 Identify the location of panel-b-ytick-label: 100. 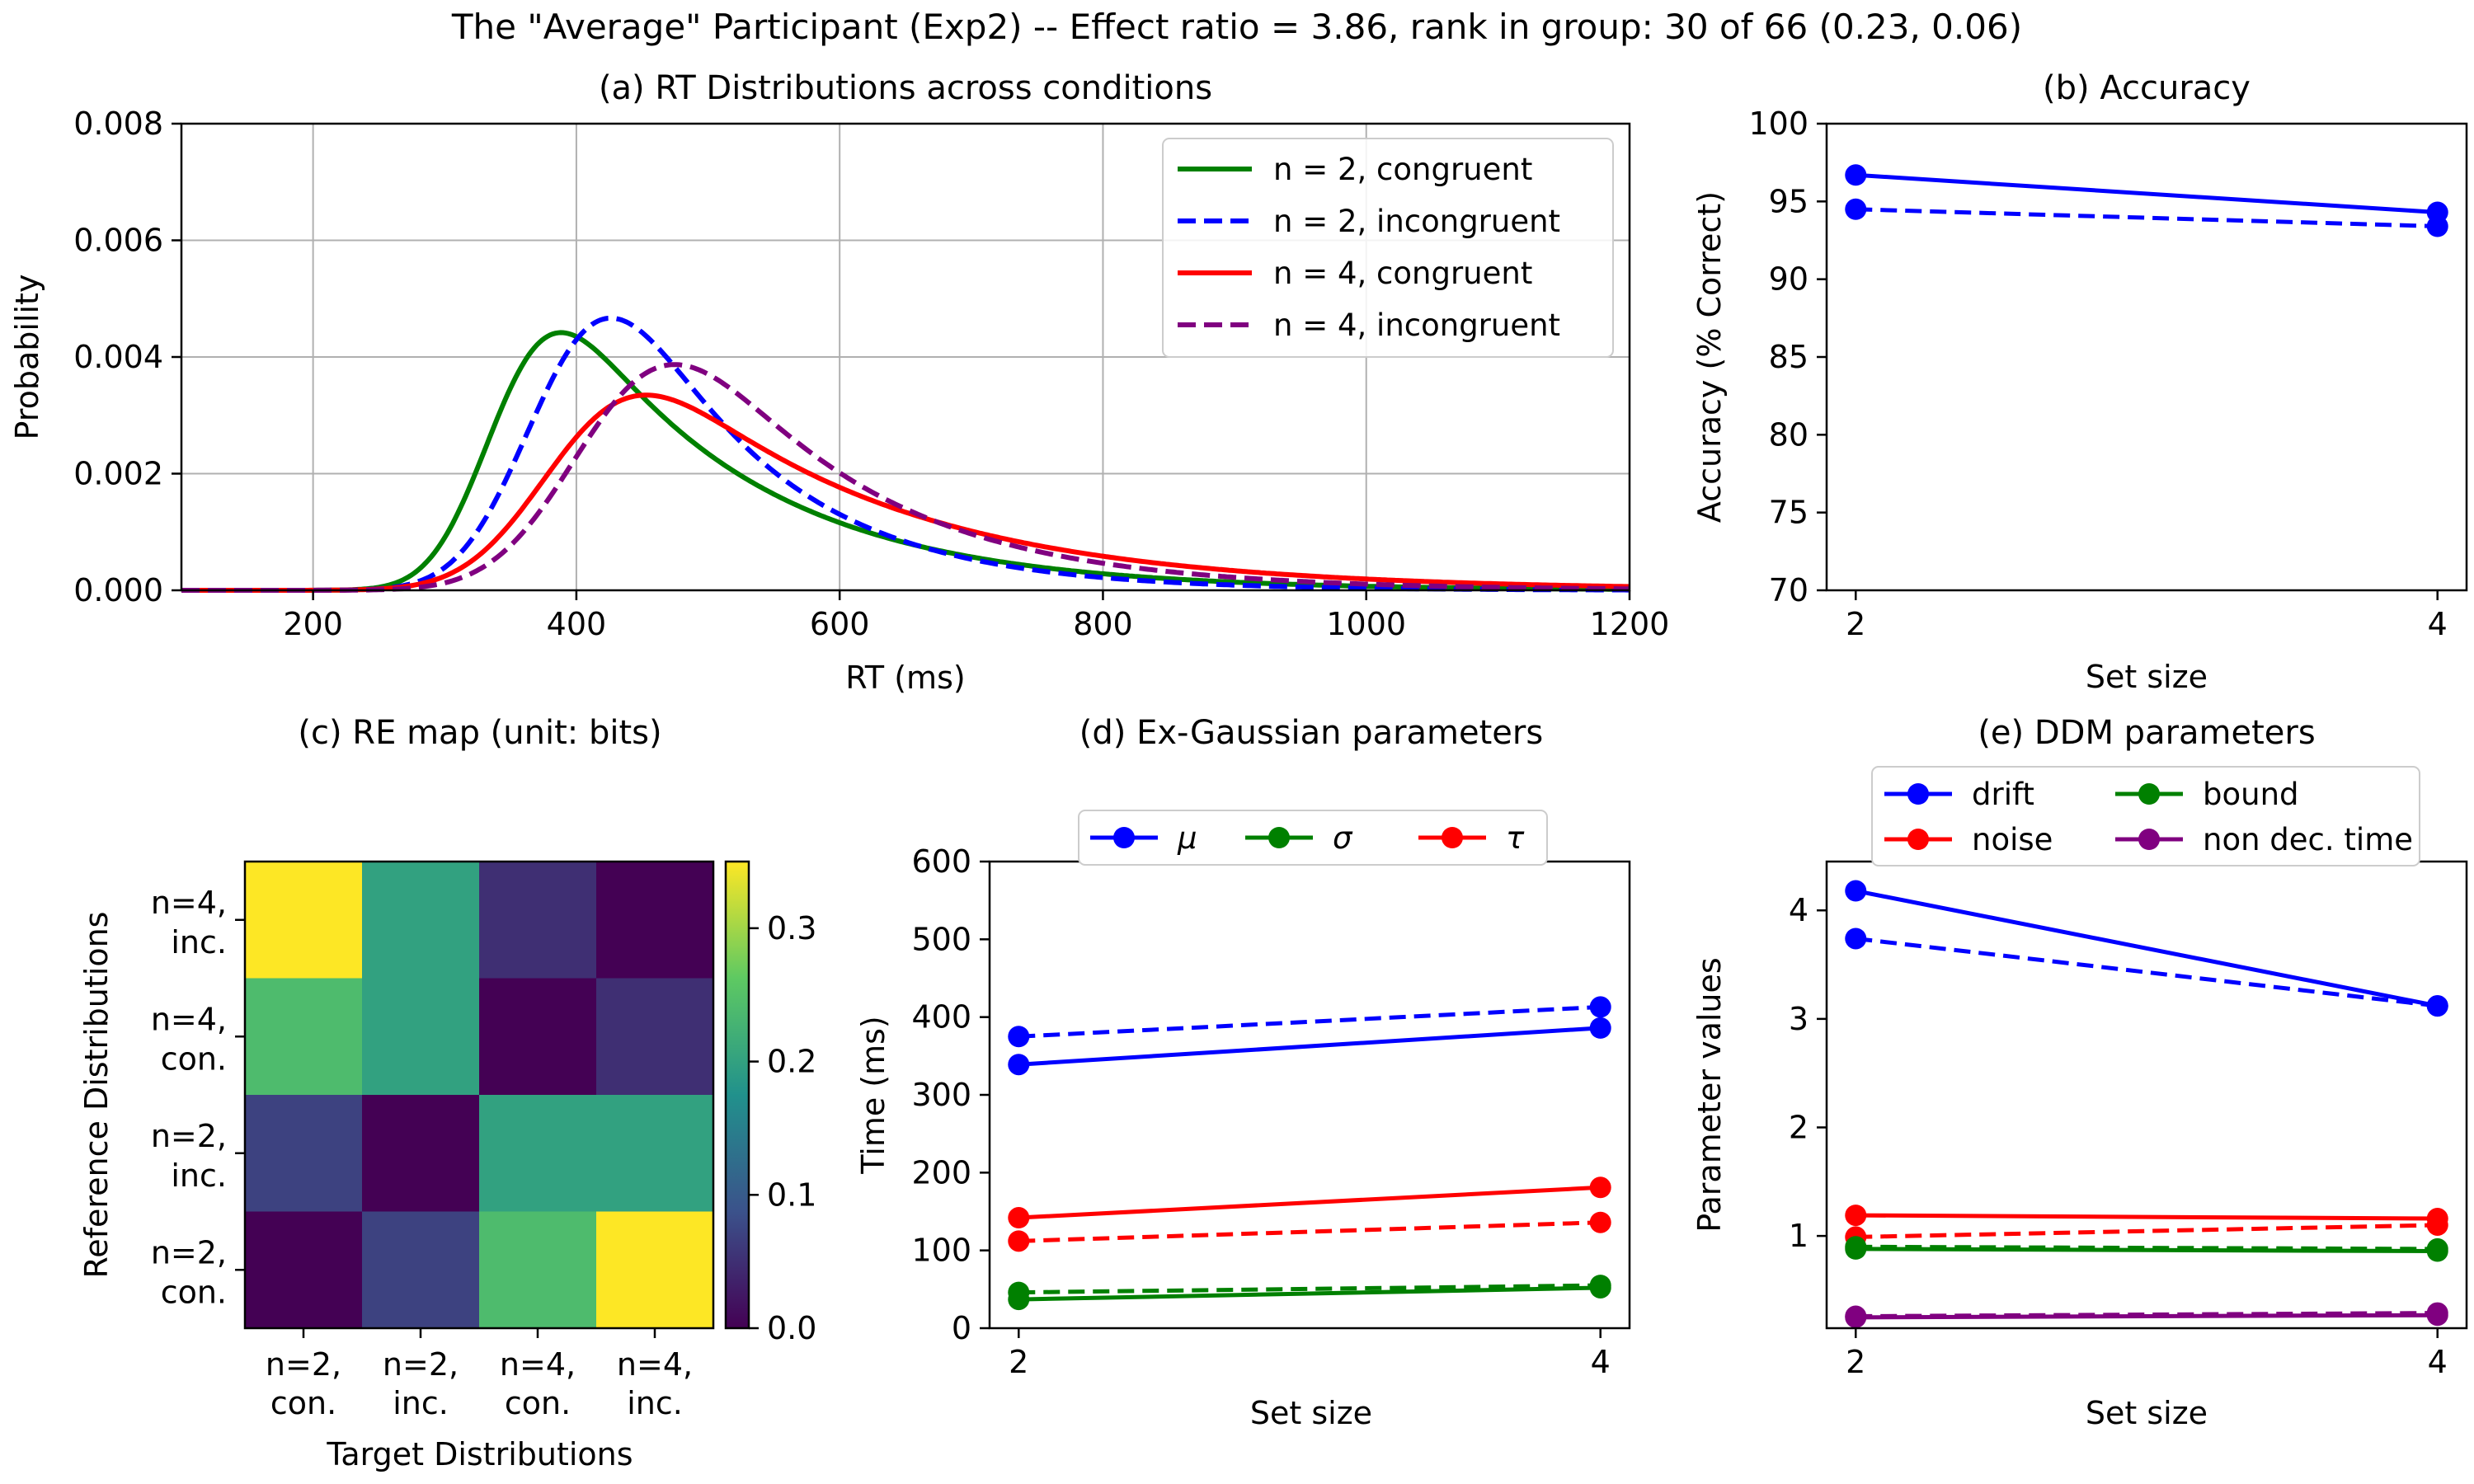
(1778, 124).